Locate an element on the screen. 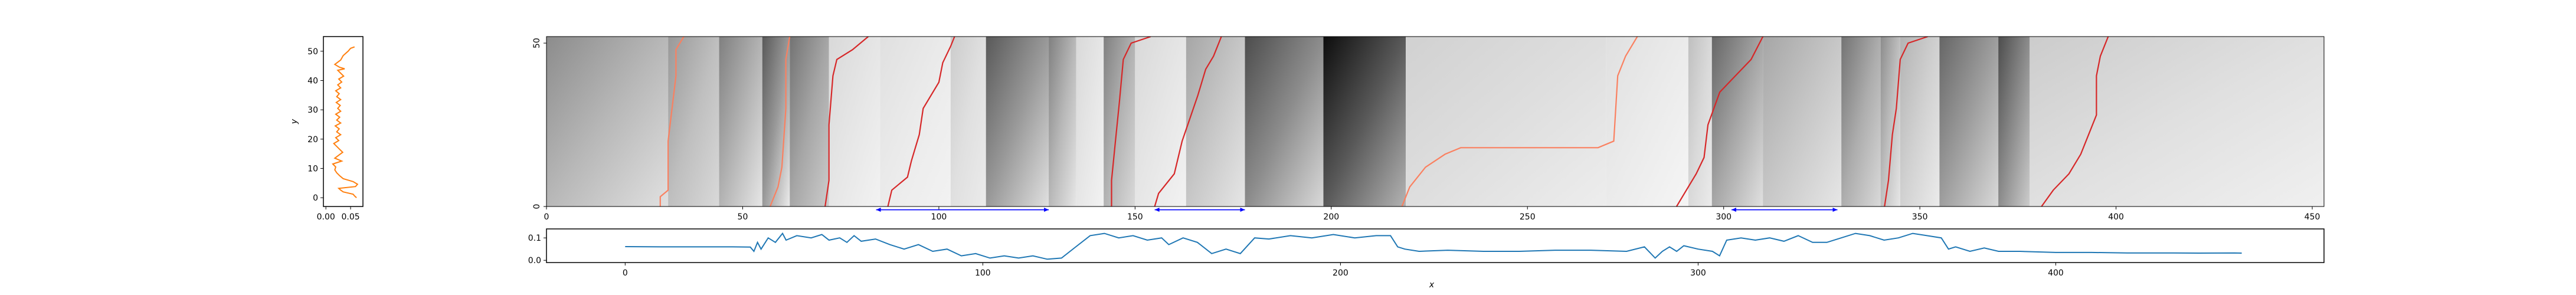 The image size is (2576, 295). left-ytick-label-3: 30 is located at coordinates (312, 110).